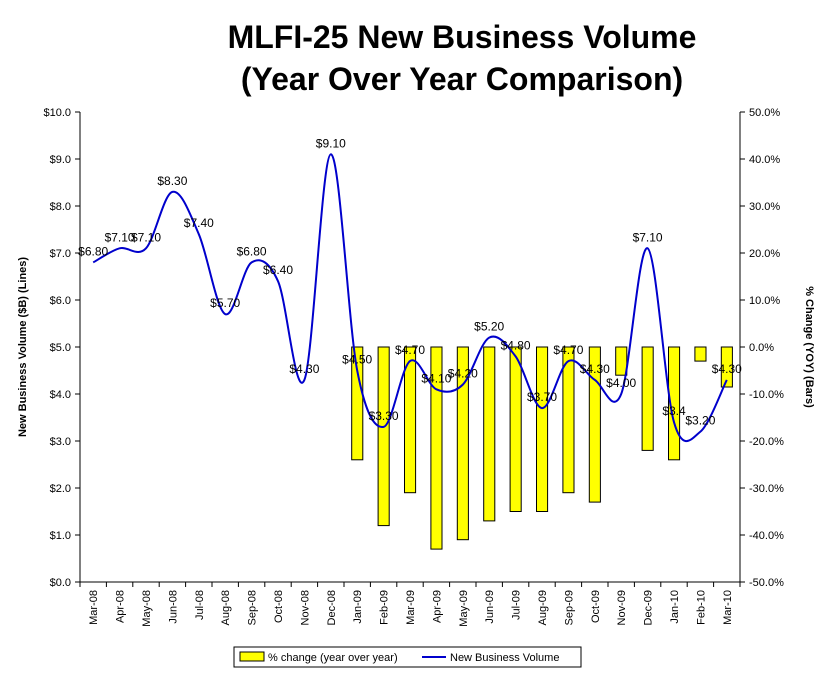 The width and height of the screenshot is (836, 680). Describe the element at coordinates (489, 327) in the screenshot. I see `data-label-jun-09: $5.20` at that location.